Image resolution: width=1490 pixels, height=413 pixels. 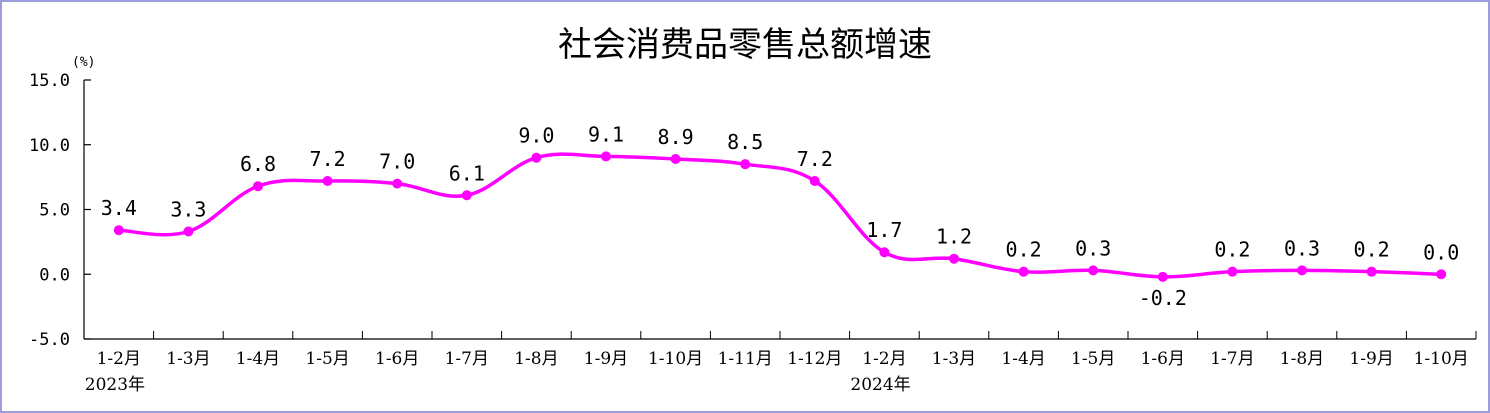 I want to click on data-label: 8.9, so click(x=676, y=137).